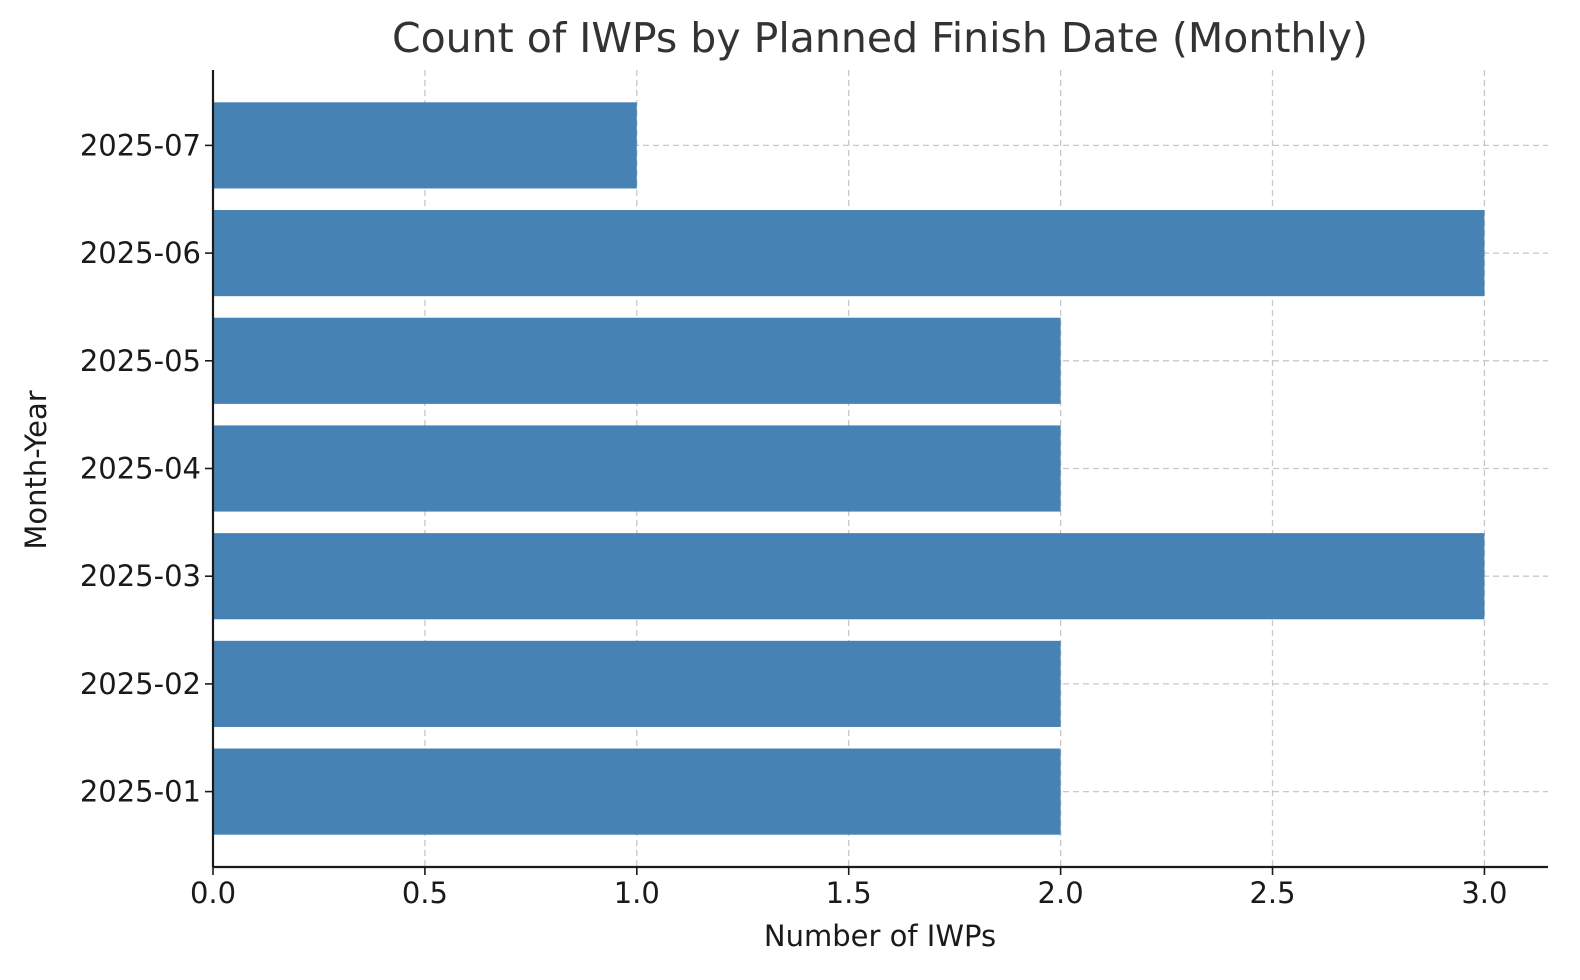 This screenshot has height=980, width=1580. What do you see at coordinates (425, 893) in the screenshot?
I see `x-tick-label: 0.5` at bounding box center [425, 893].